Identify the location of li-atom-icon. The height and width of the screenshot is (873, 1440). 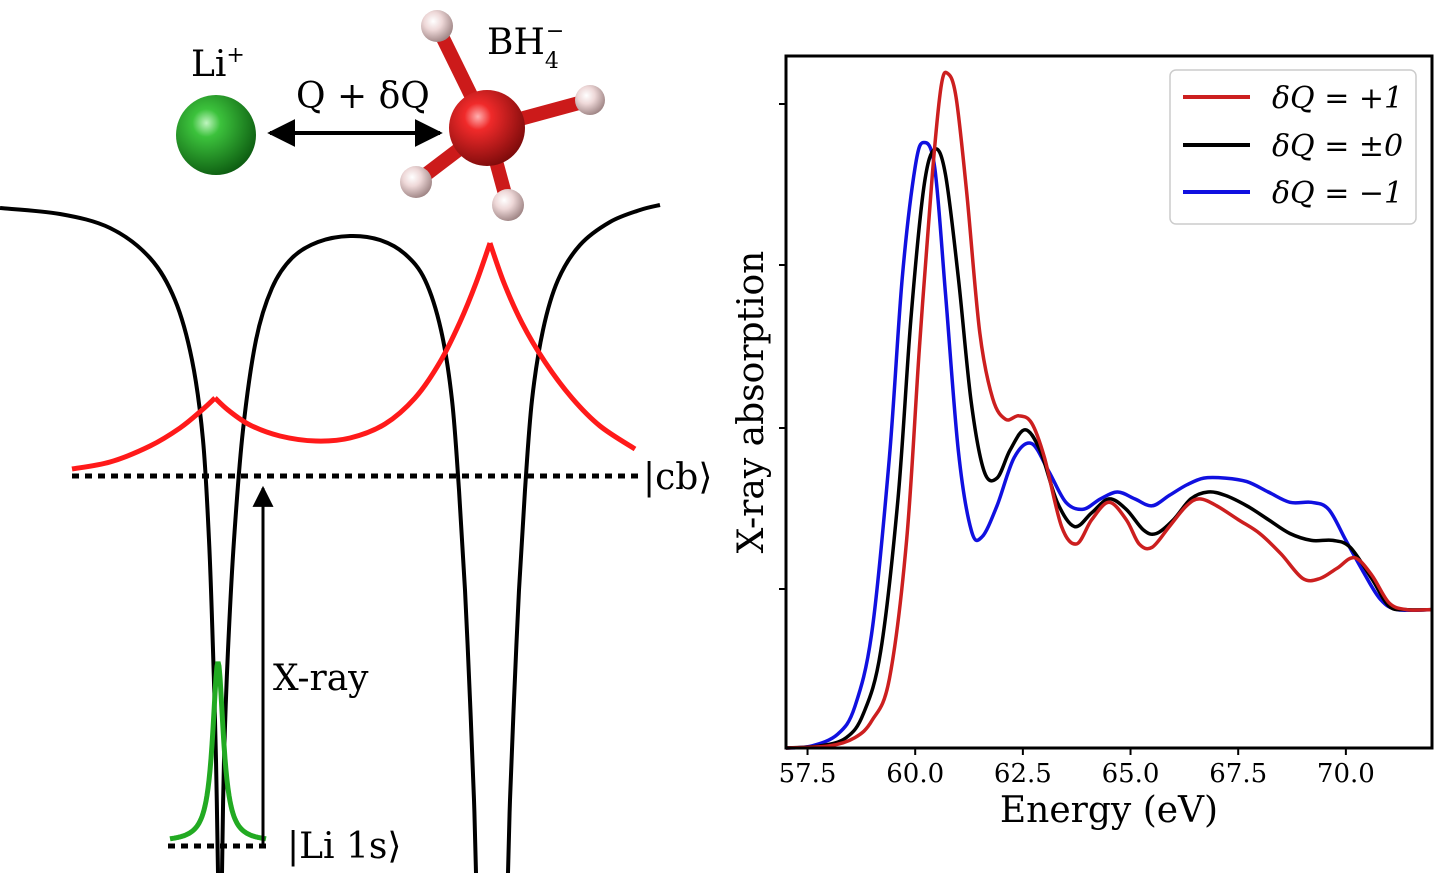
(216, 135).